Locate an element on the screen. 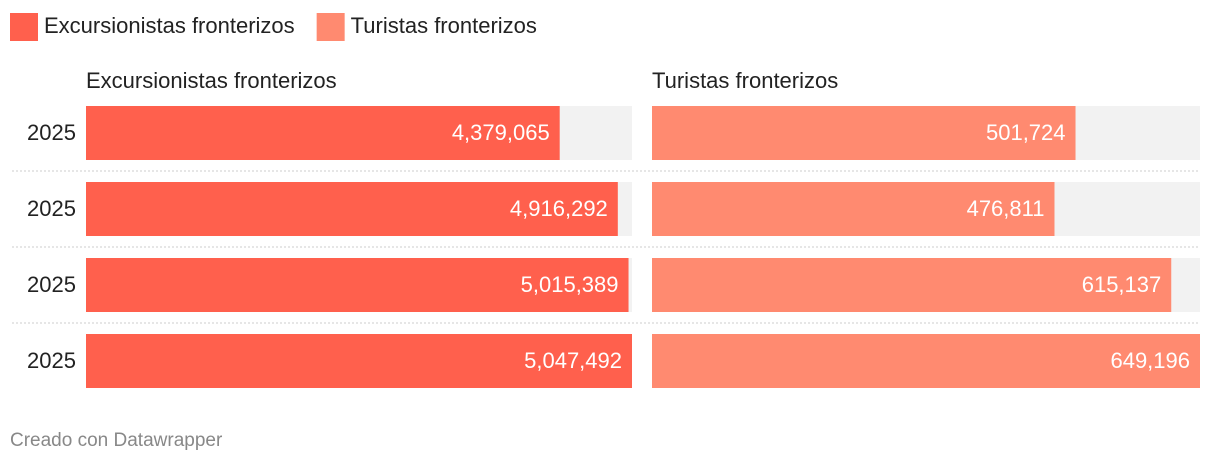 This screenshot has height=471, width=1220. value-label: 615,137 is located at coordinates (1122, 284).